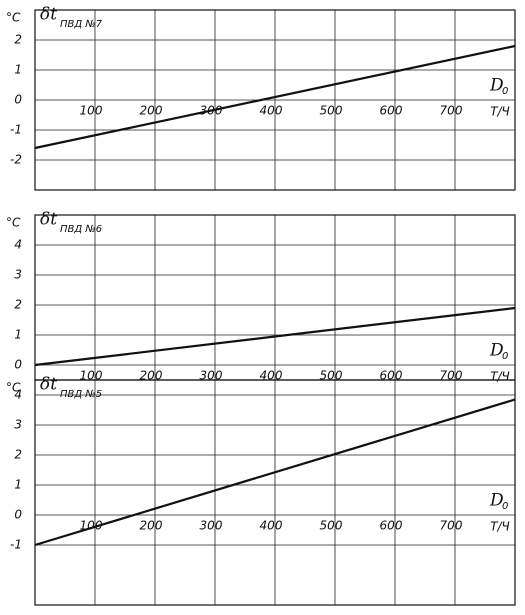 The image size is (525, 615). I want to click on y-tick-label: -2, so click(16, 160).